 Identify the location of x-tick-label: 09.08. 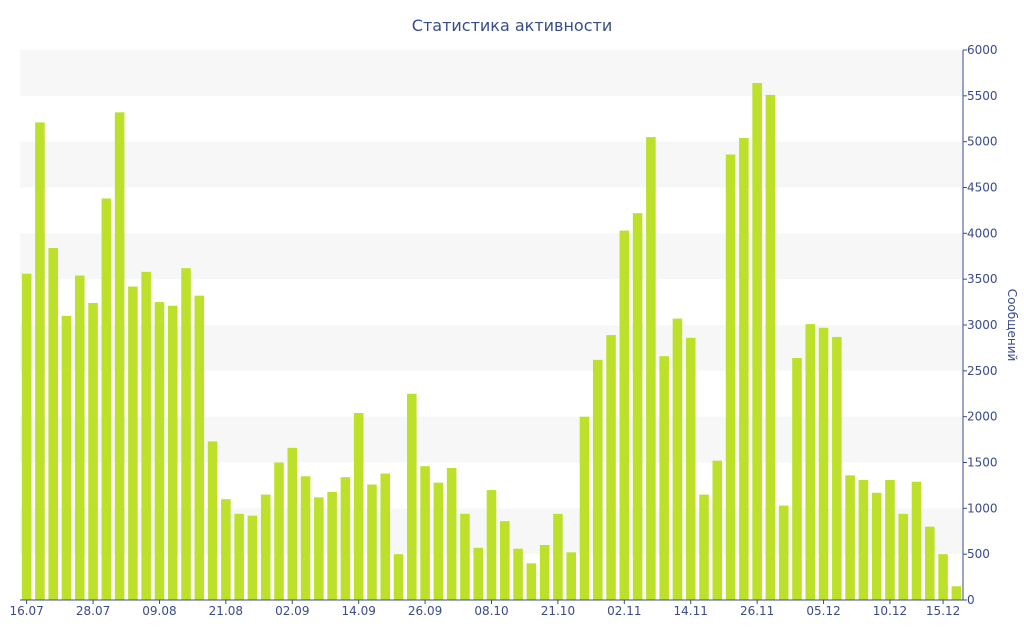
(159, 611).